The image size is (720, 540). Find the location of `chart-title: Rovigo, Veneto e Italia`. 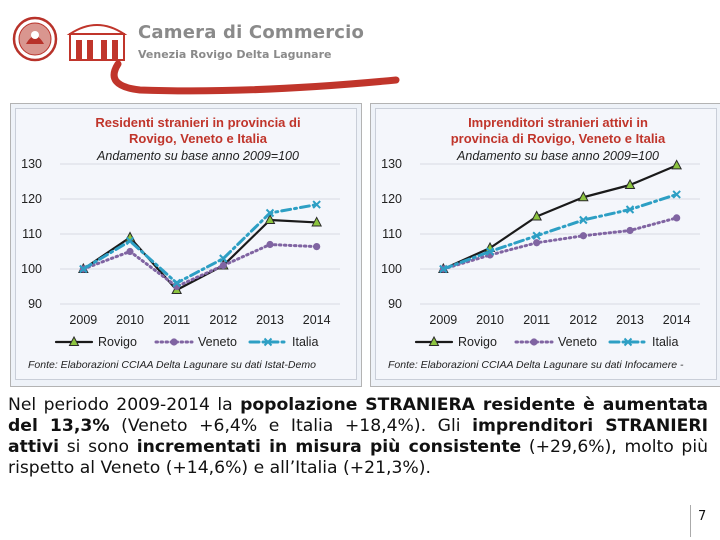

chart-title: Rovigo, Veneto e Italia is located at coordinates (198, 138).